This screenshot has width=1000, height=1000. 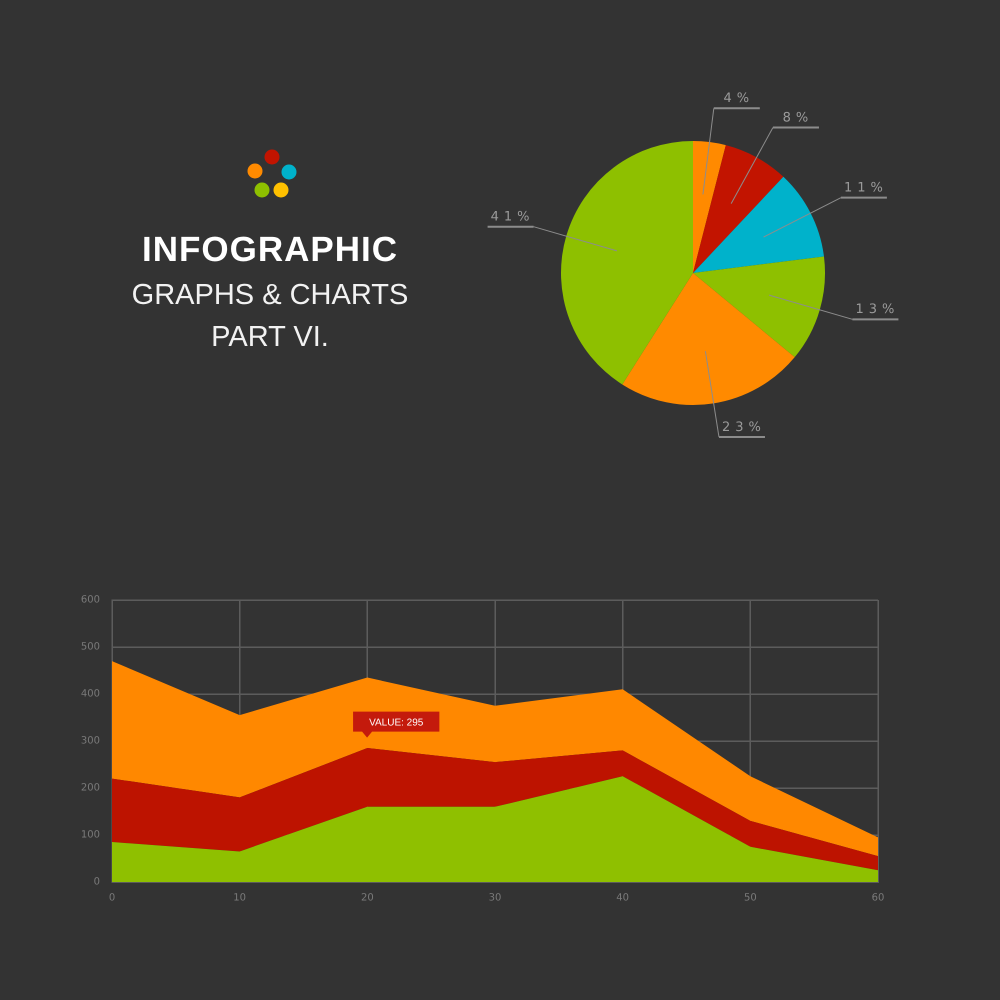 I want to click on data-label: 23%, so click(x=744, y=427).